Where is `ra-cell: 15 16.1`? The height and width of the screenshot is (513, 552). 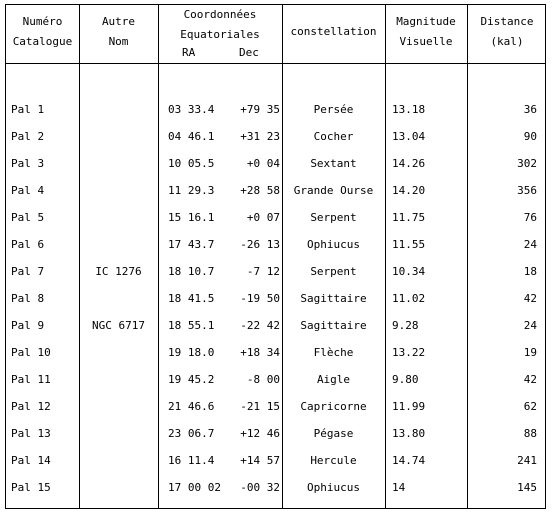 ra-cell: 15 16.1 is located at coordinates (191, 217).